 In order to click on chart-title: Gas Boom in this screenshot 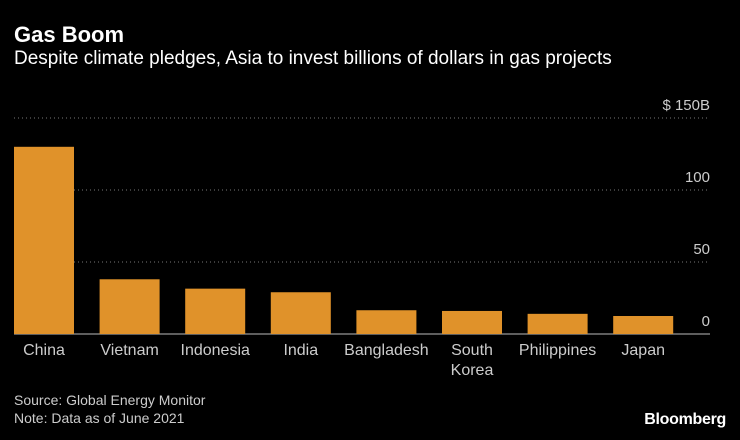, I will do `click(69, 34)`.